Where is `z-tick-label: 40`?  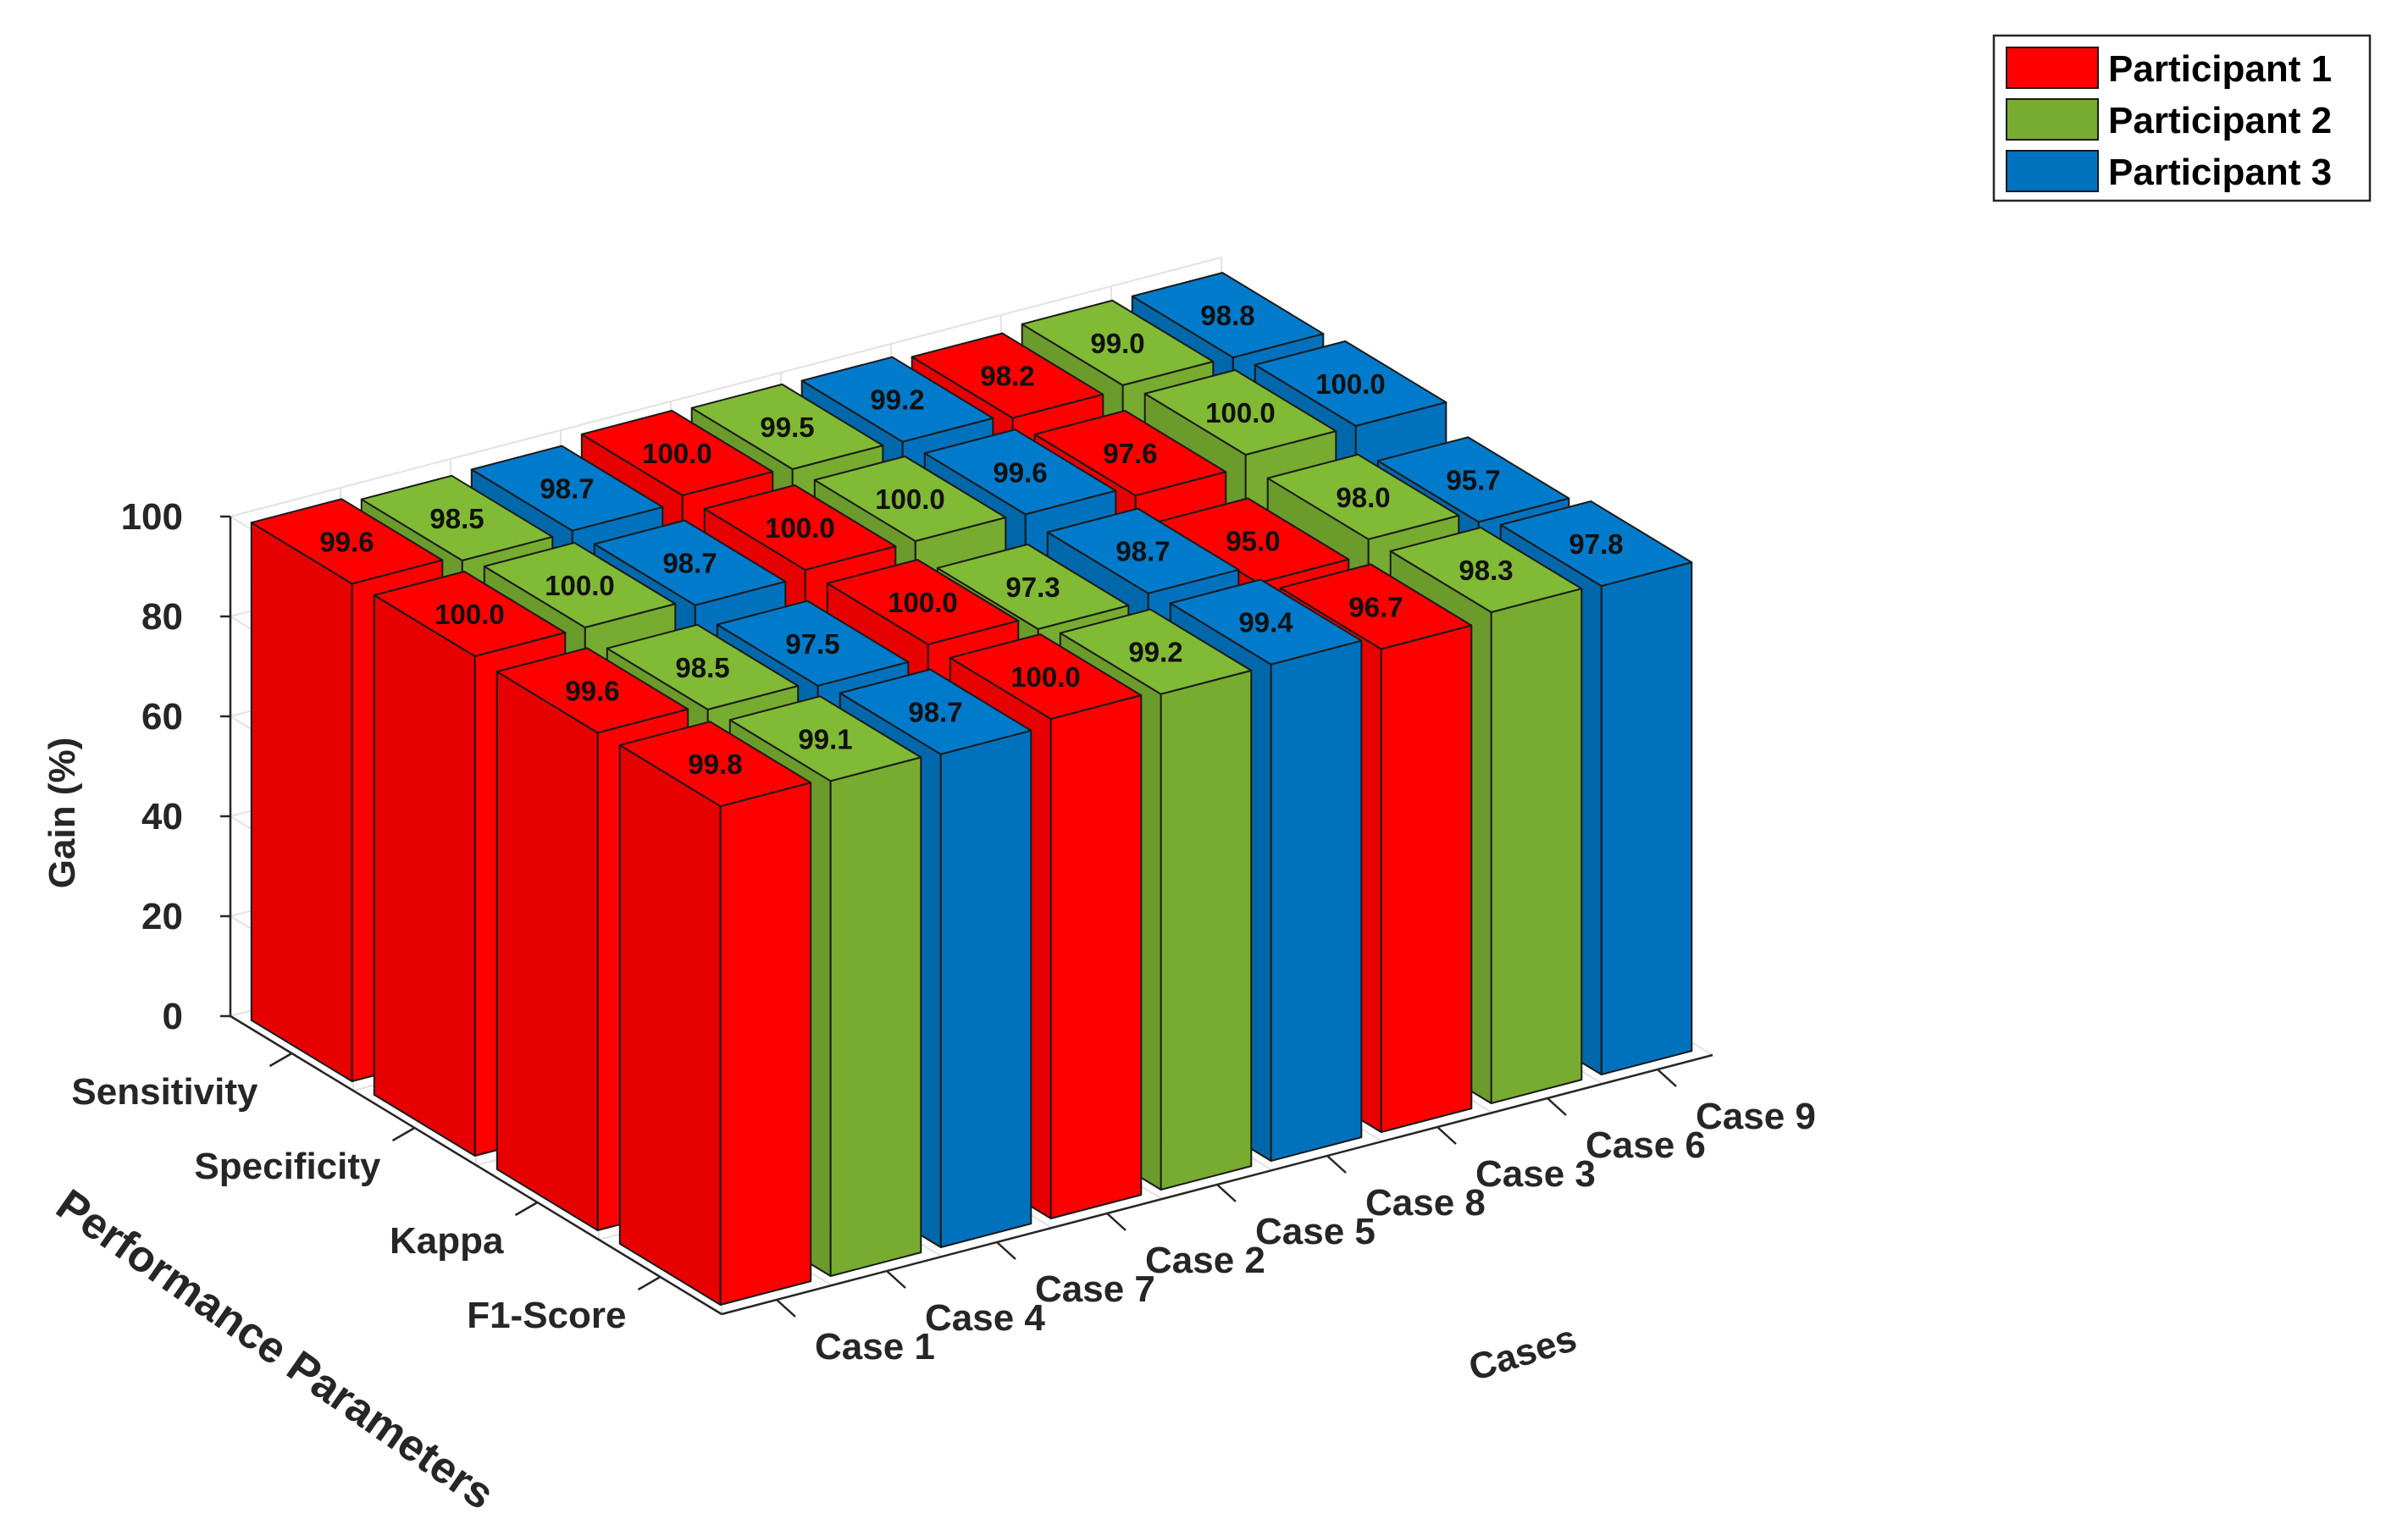
z-tick-label: 40 is located at coordinates (162, 817).